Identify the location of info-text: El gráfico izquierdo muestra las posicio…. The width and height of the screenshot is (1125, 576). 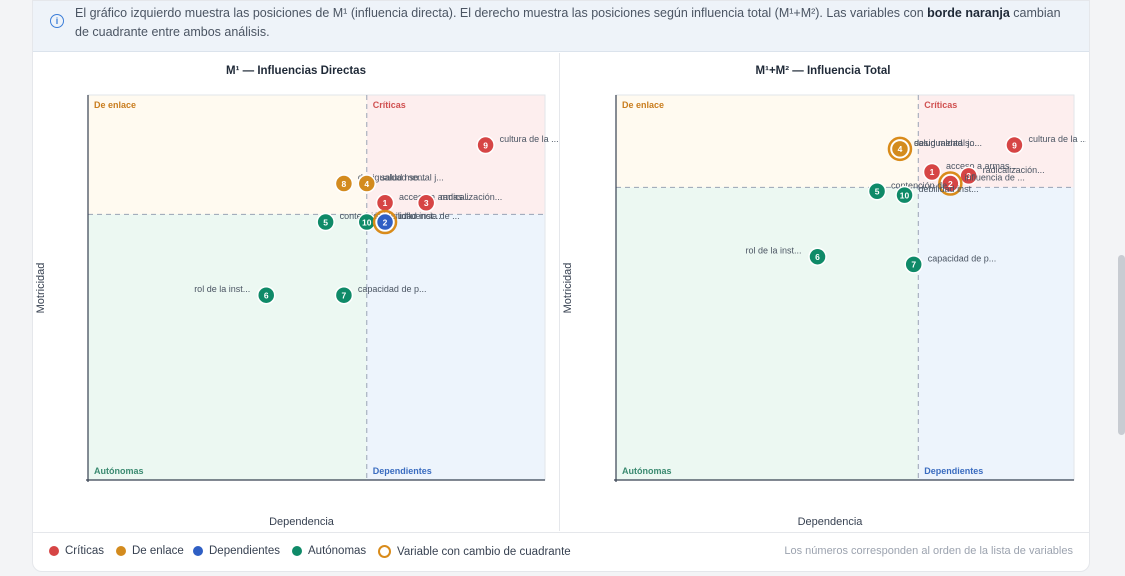
(568, 22).